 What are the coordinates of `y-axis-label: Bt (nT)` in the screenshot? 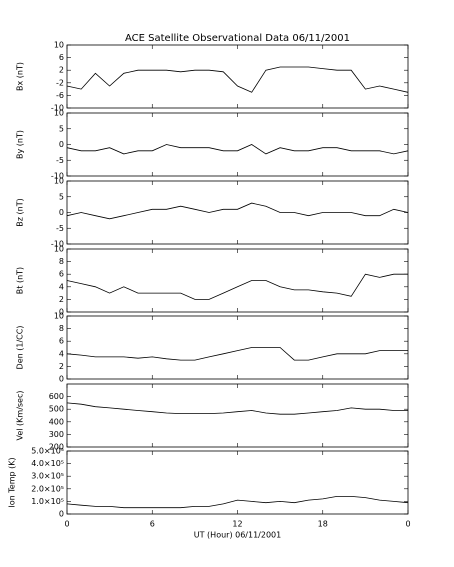 It's located at (20, 280).